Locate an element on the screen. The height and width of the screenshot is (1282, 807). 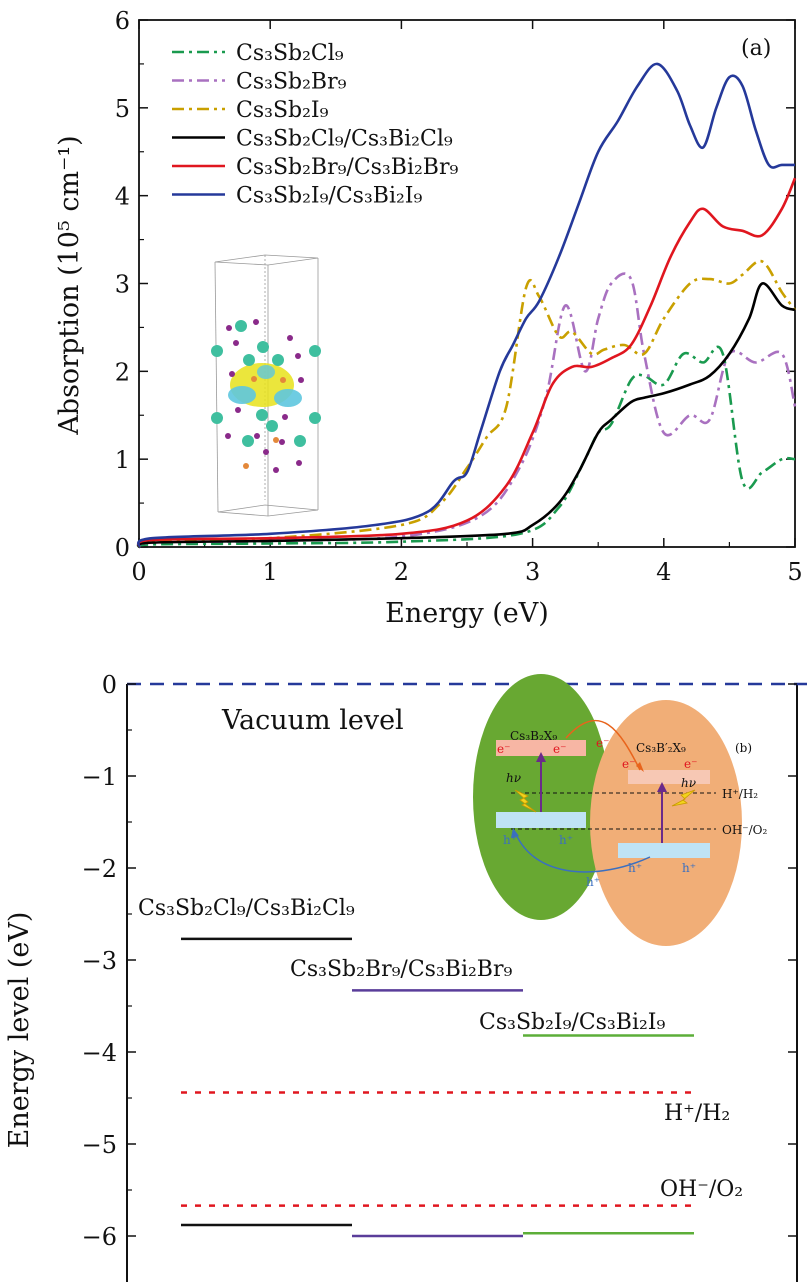
y-tick-label: 5 is located at coordinates (122, 109).